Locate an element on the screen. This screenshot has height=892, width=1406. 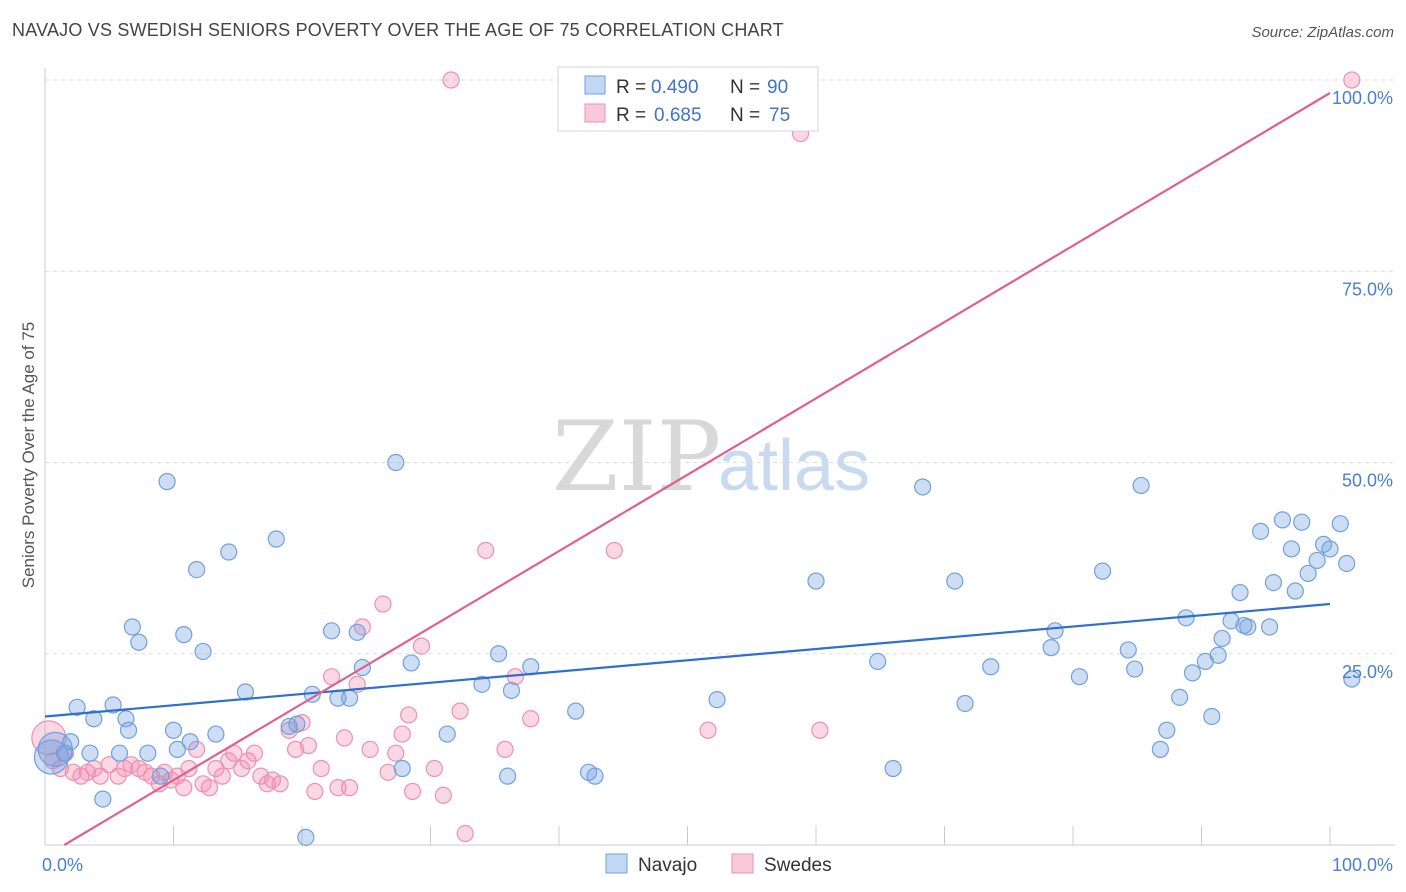
y-tick-label-1: 50.0% is located at coordinates (1367, 481).